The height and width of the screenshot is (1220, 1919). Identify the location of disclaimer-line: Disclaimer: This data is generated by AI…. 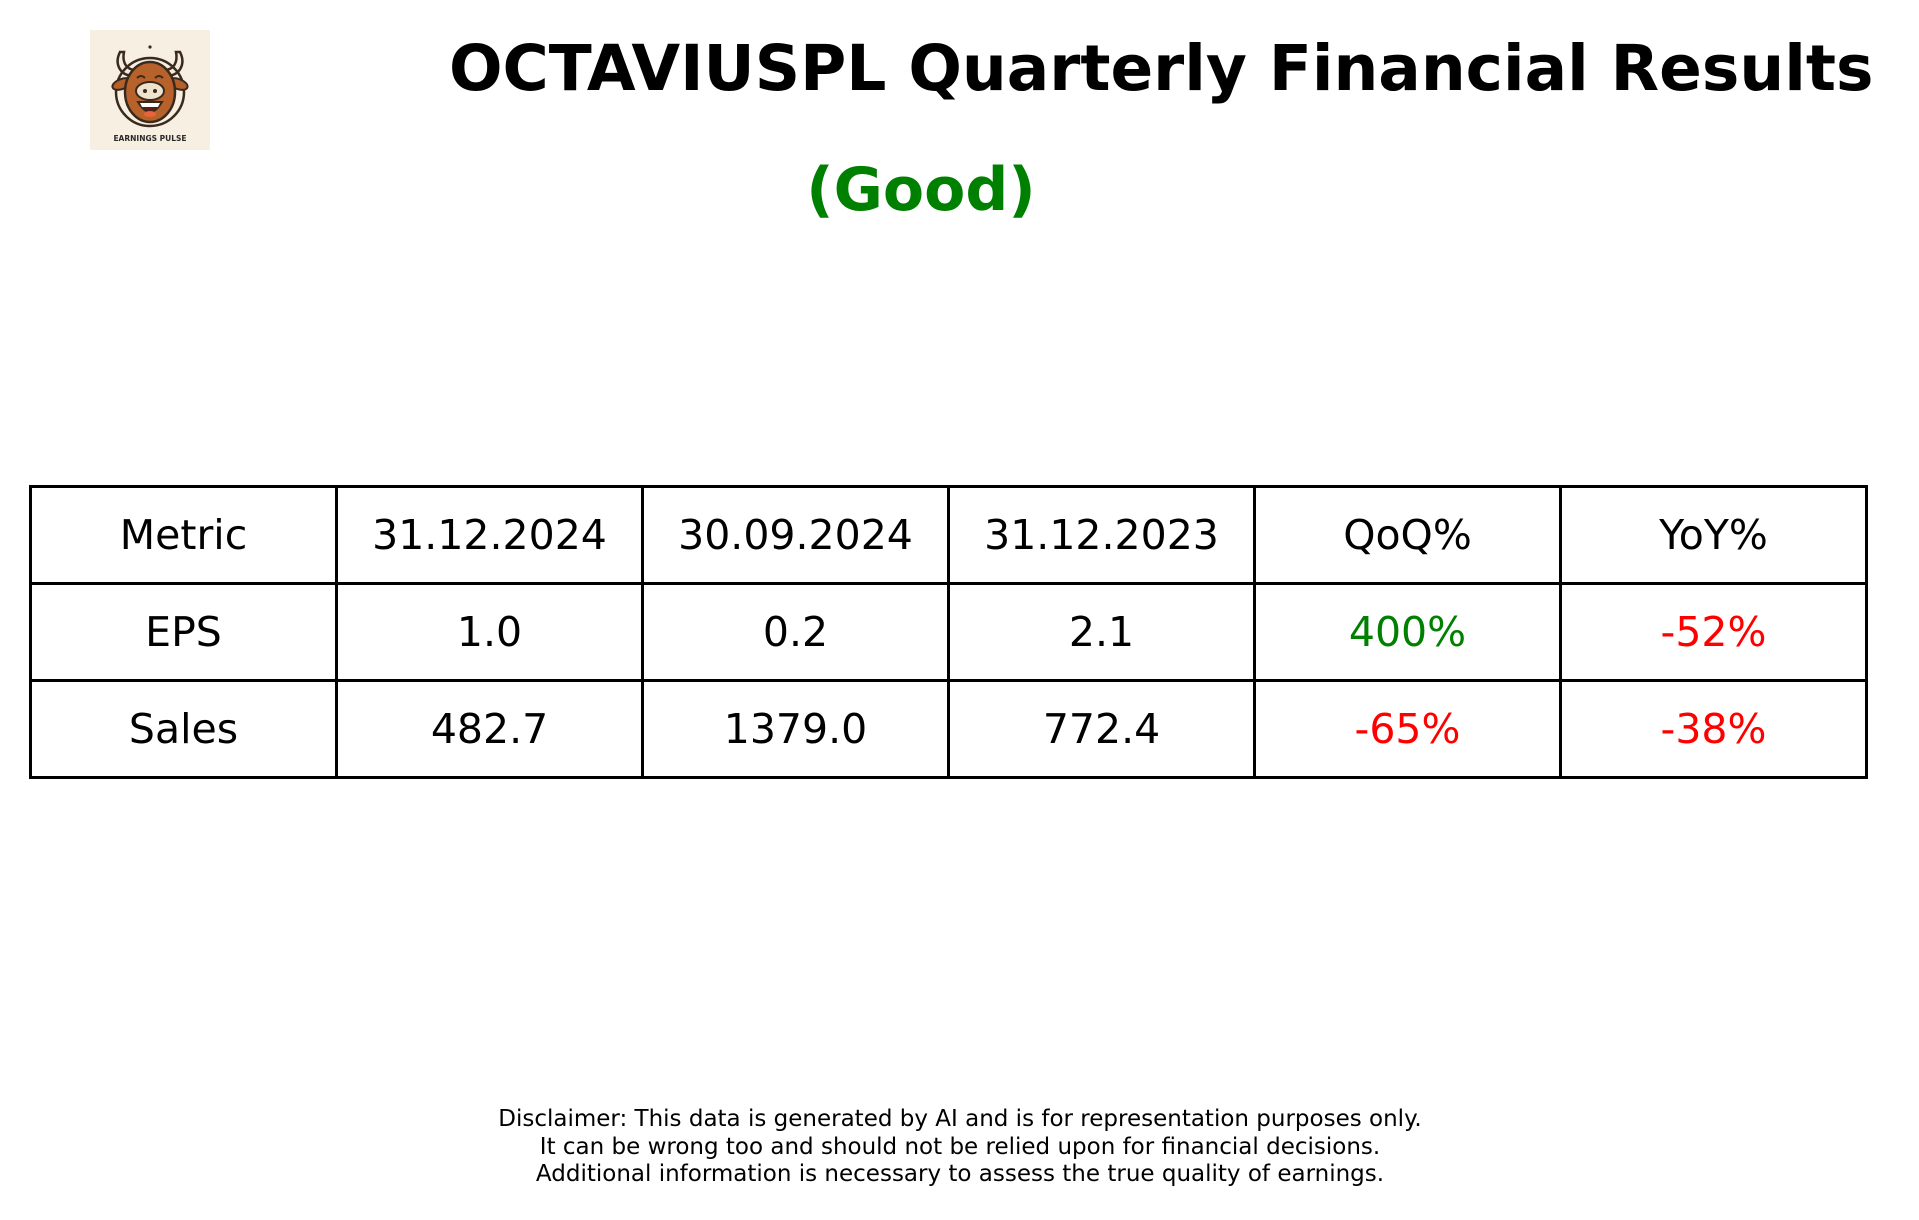
(960, 1119).